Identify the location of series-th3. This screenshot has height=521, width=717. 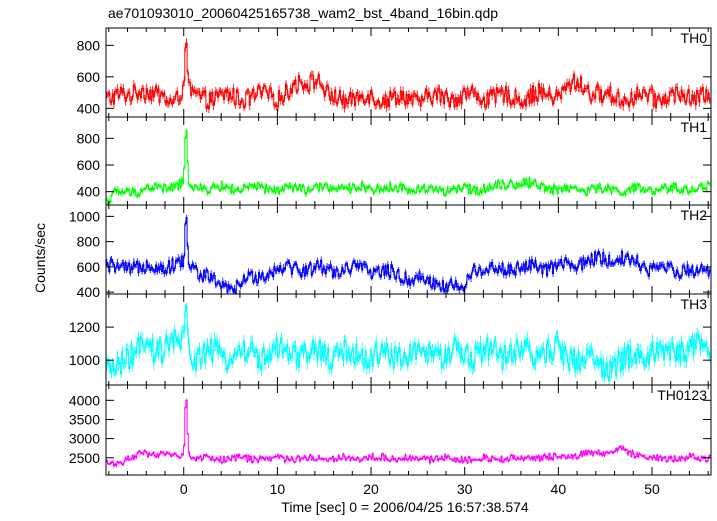
(408, 343).